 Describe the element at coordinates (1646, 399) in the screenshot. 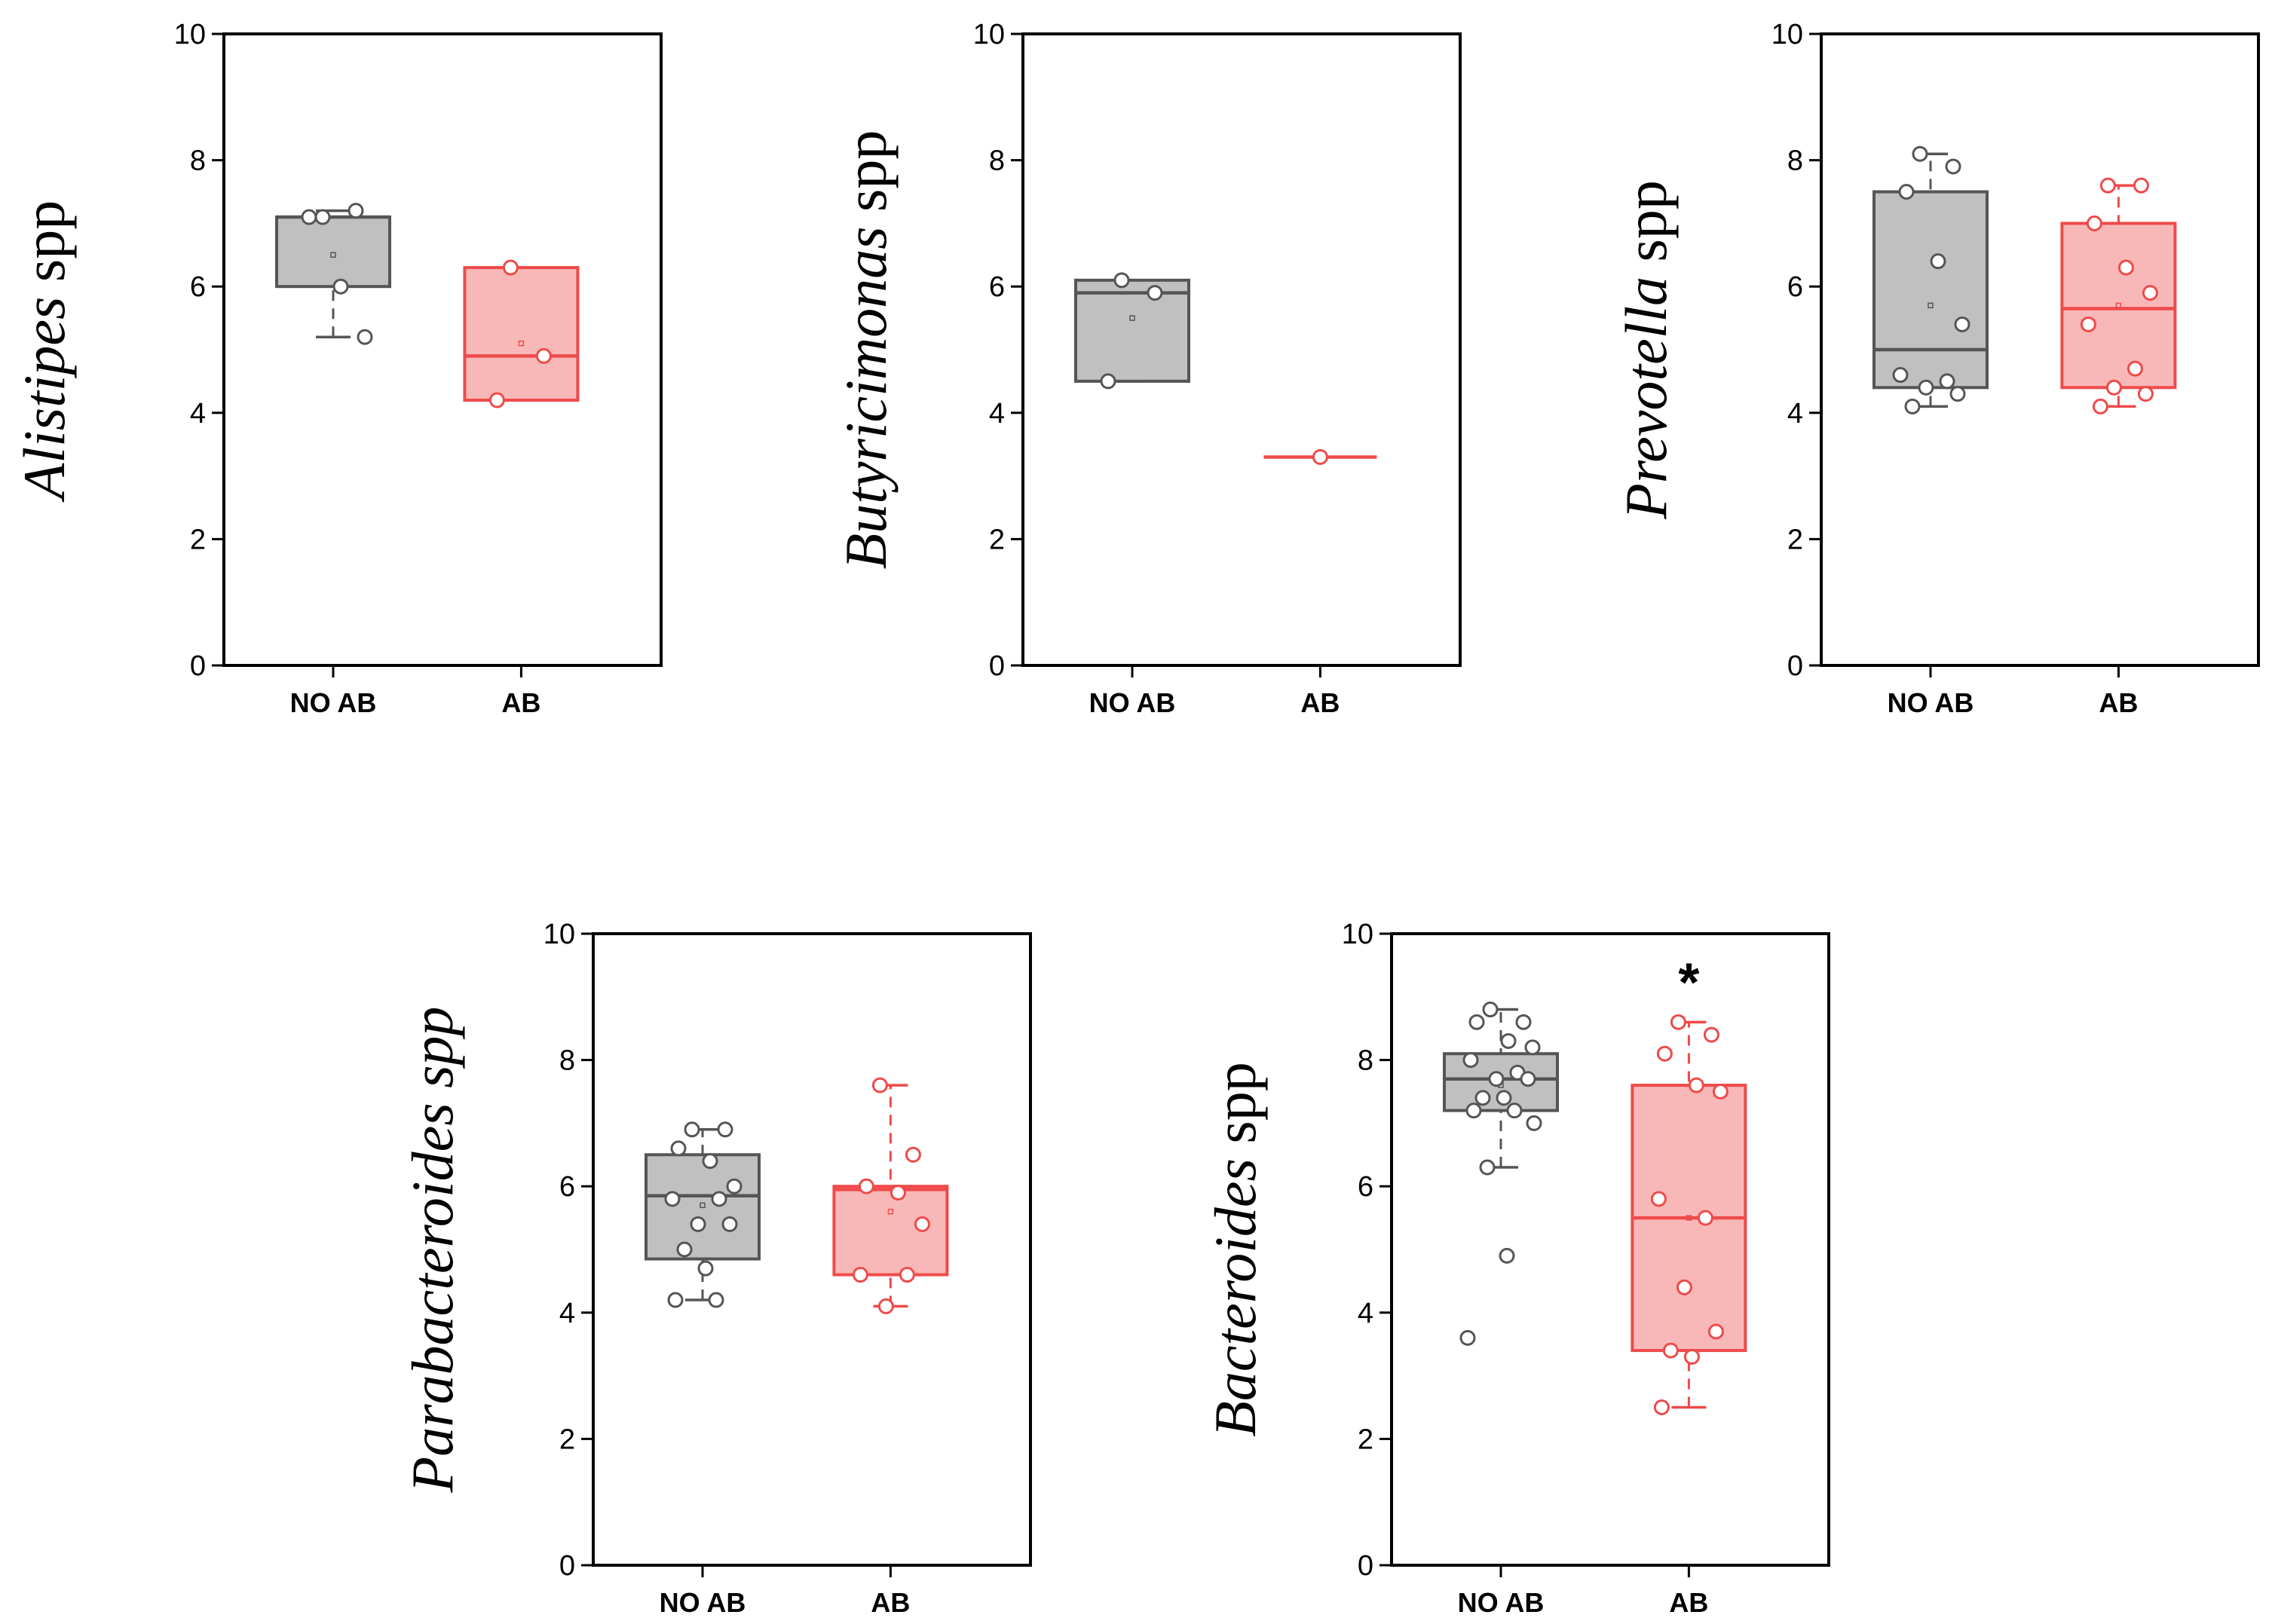

I see `y-axis-label-genus: Prevotella` at that location.